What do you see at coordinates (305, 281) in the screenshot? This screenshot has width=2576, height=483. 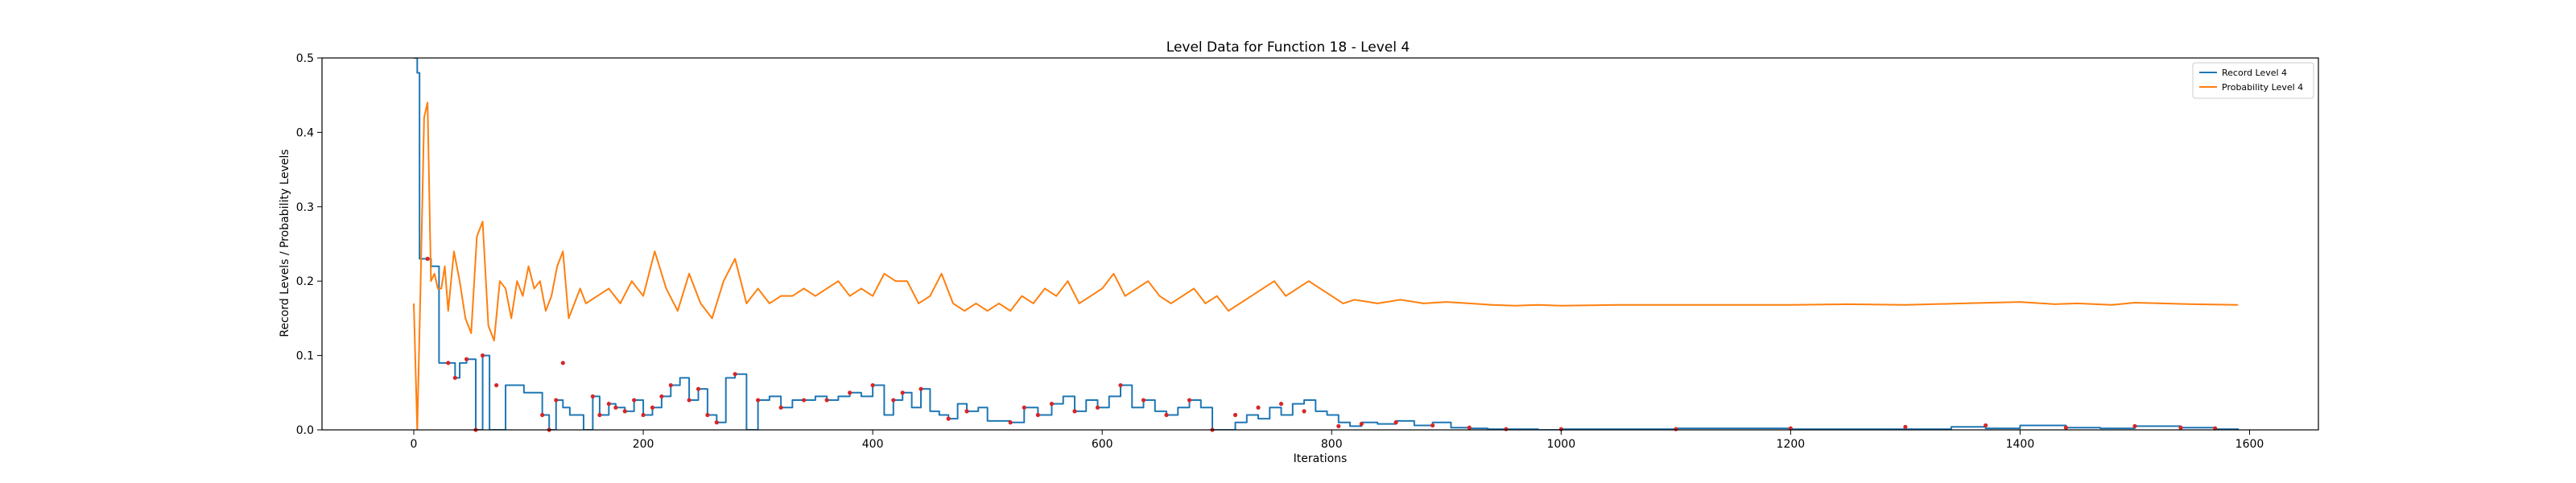 I see `y-tick-label: 0.2` at bounding box center [305, 281].